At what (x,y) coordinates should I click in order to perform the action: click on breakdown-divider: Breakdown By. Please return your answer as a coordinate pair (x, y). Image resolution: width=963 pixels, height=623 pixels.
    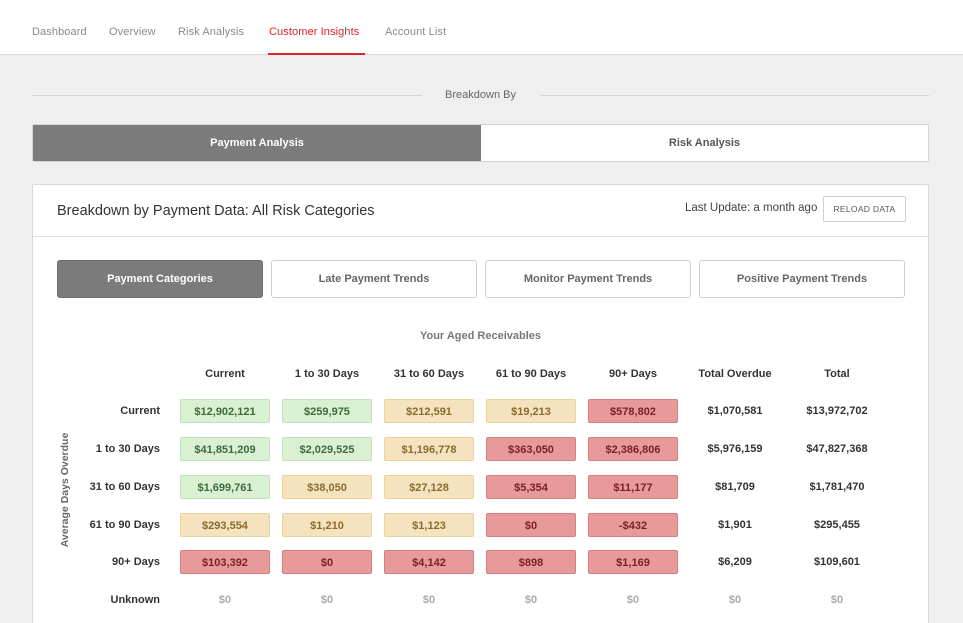
    Looking at the image, I should click on (480, 95).